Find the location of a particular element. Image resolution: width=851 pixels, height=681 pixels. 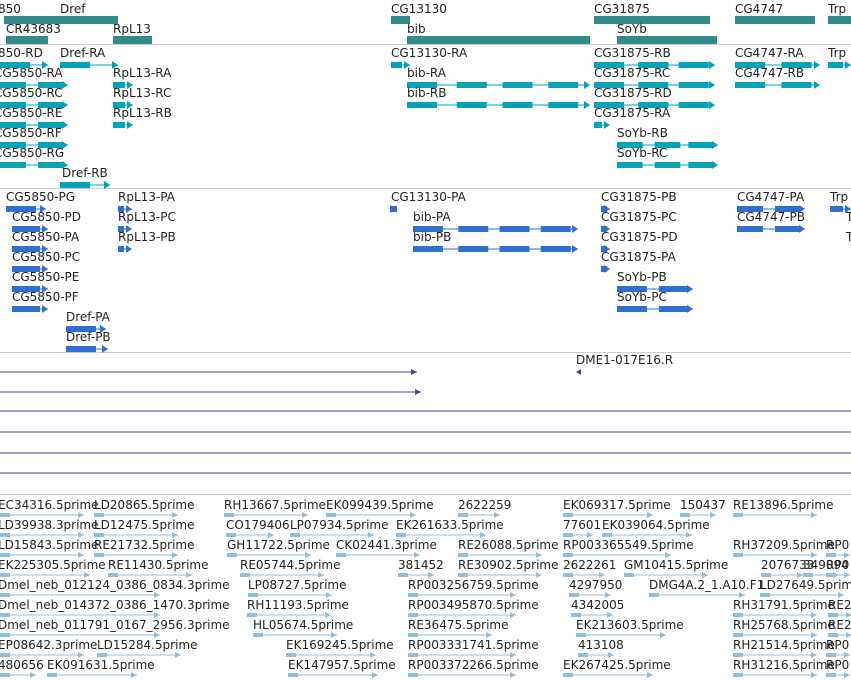

rh13667-5prime-est-block is located at coordinates (229, 515).